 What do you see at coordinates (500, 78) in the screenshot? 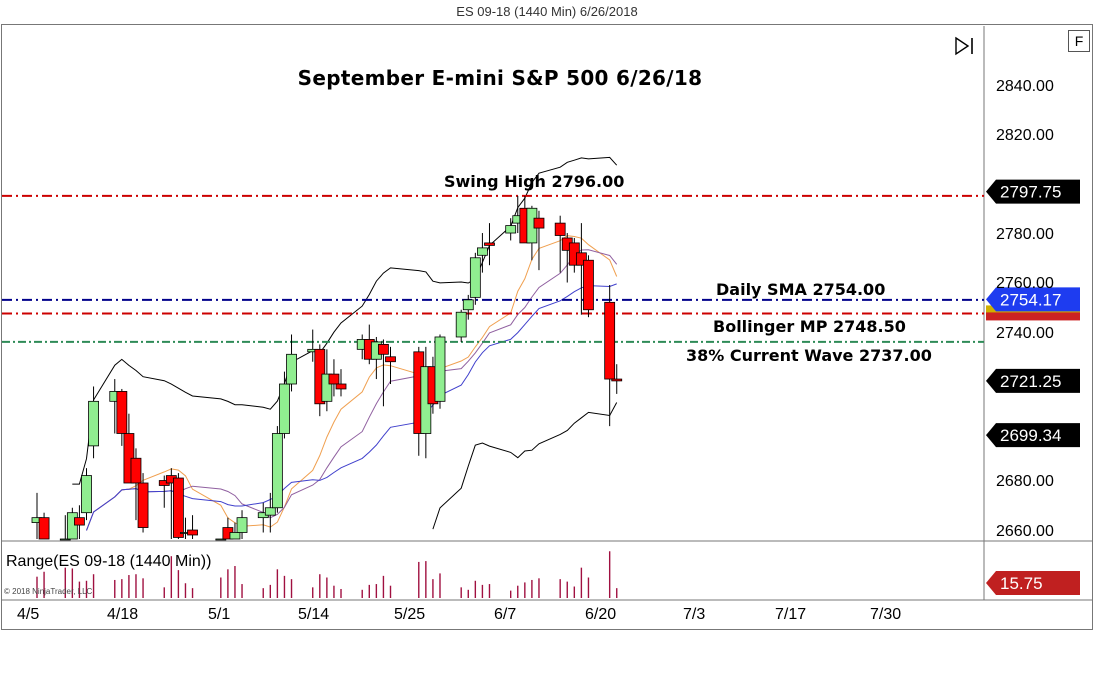
I see `chart-title: September E-mini S&P 500 6/26/18` at bounding box center [500, 78].